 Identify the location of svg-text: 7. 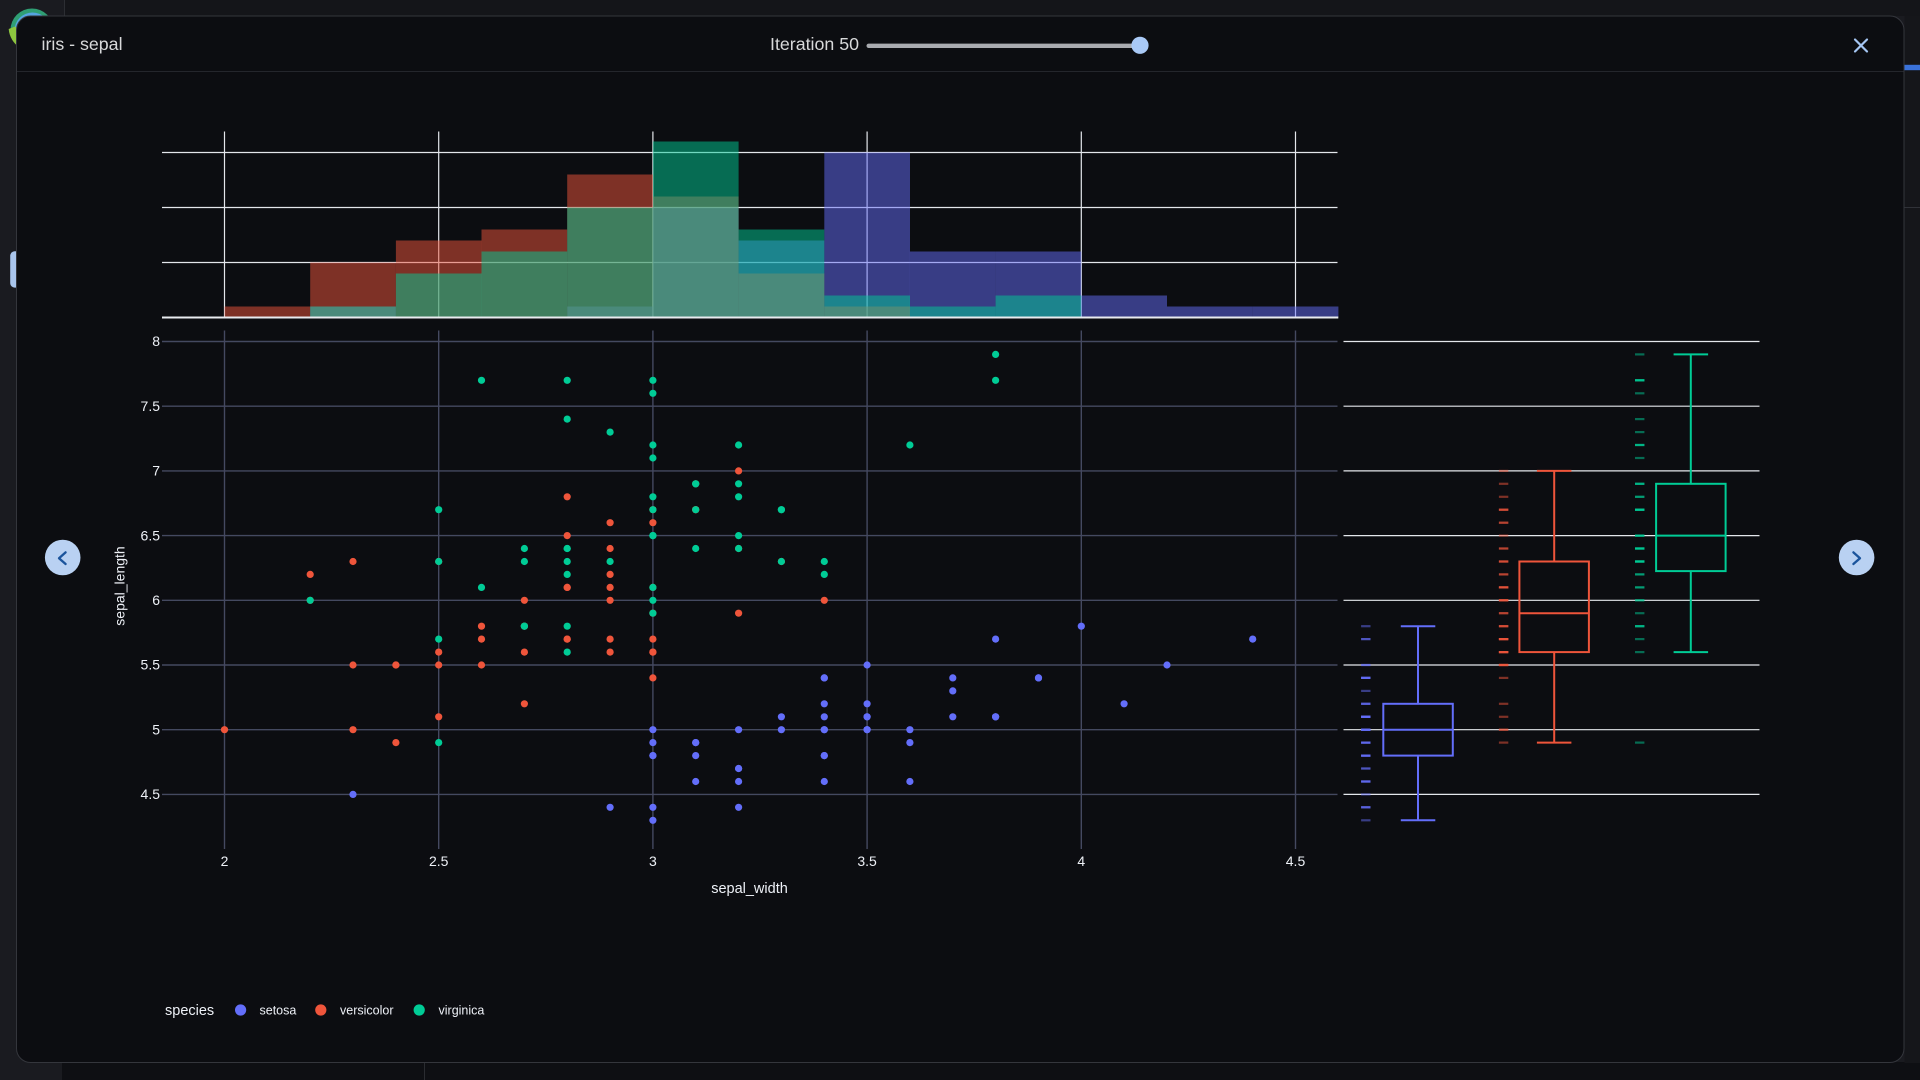
(156, 471).